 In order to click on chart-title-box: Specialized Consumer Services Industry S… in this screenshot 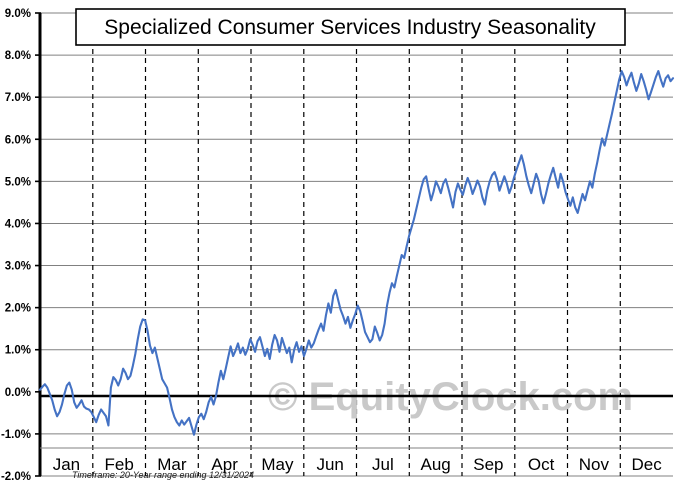, I will do `click(350, 27)`.